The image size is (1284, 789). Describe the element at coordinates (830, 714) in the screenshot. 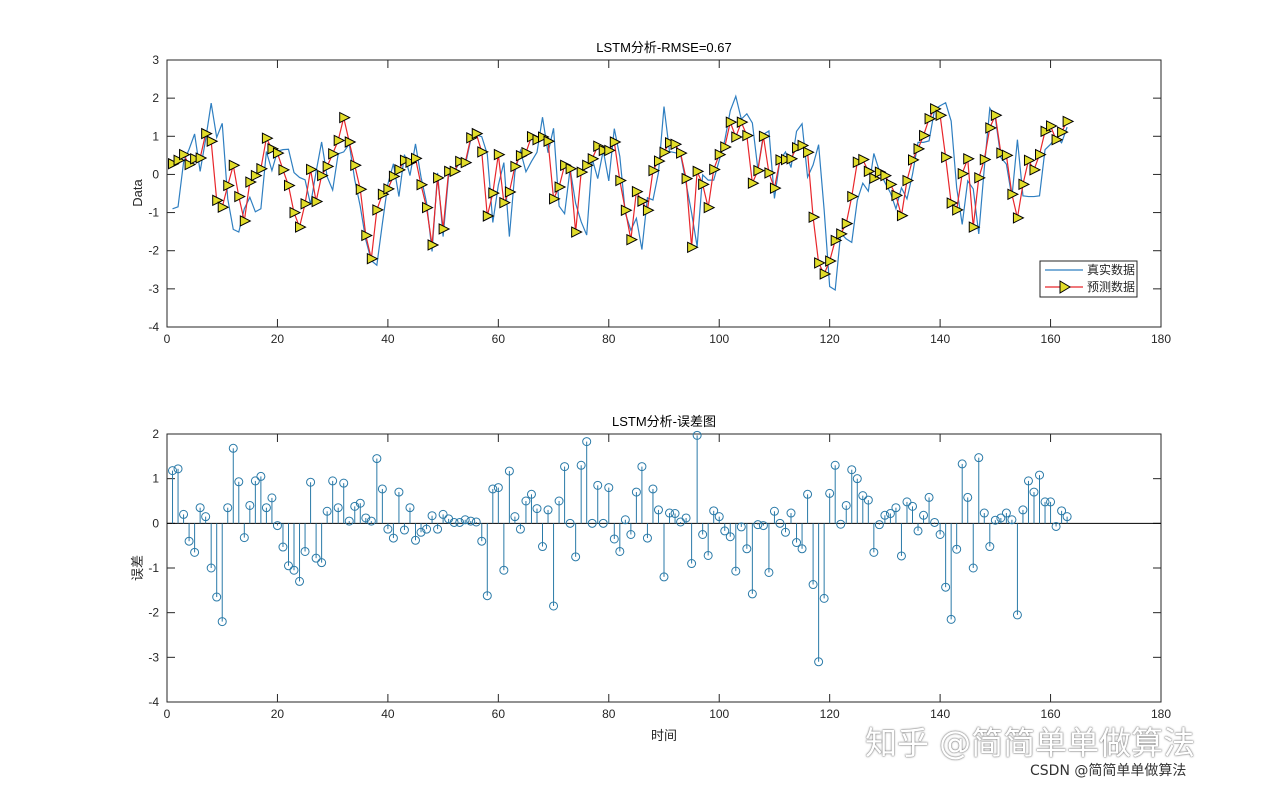

I see `error-xtick-label: 120` at that location.